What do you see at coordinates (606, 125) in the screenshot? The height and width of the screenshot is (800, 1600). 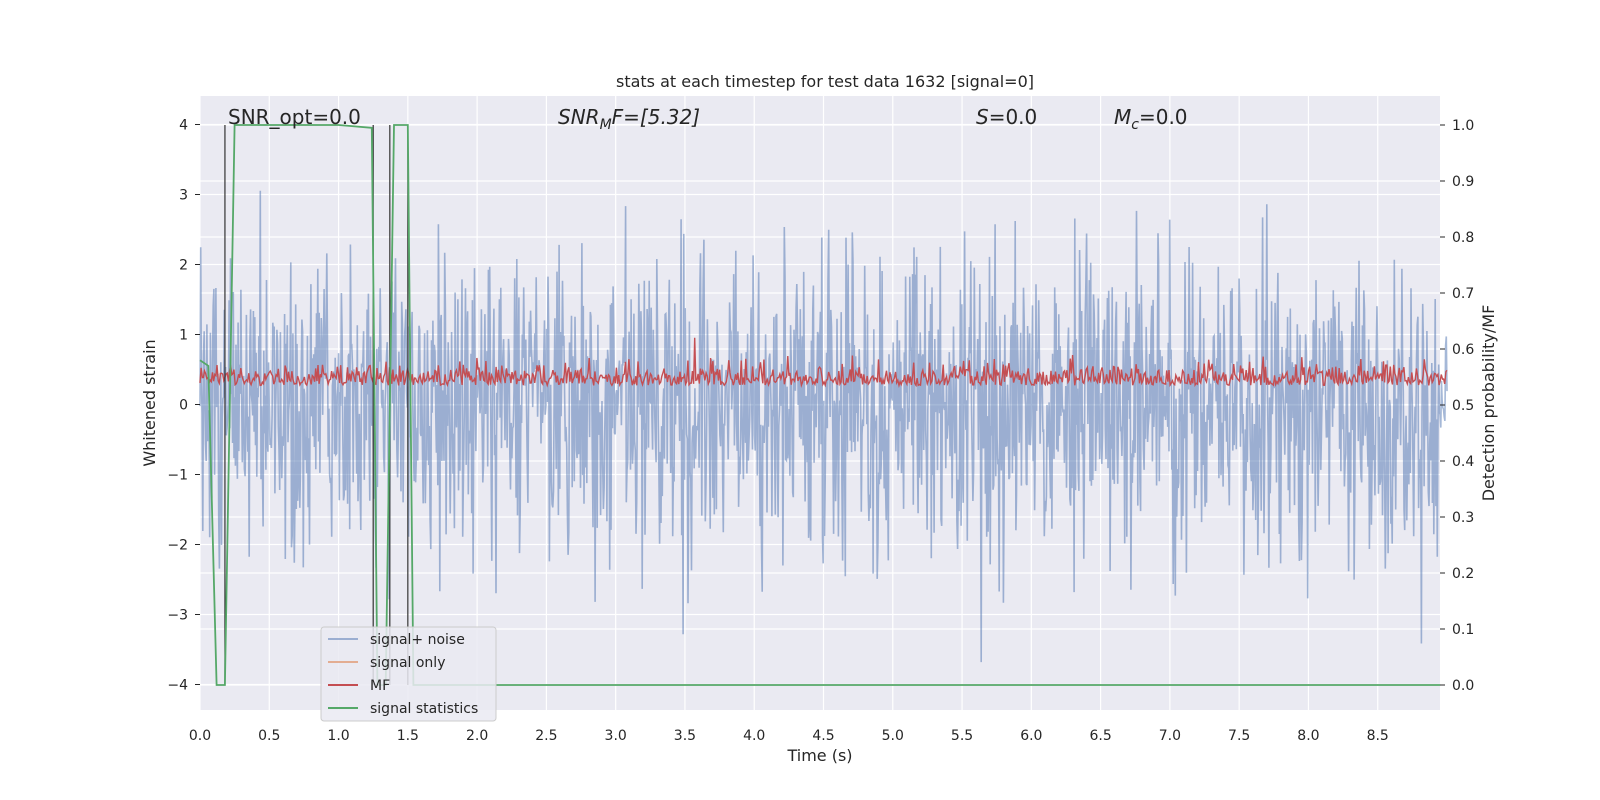 I see `annotation-snr-mf-sub: M` at bounding box center [606, 125].